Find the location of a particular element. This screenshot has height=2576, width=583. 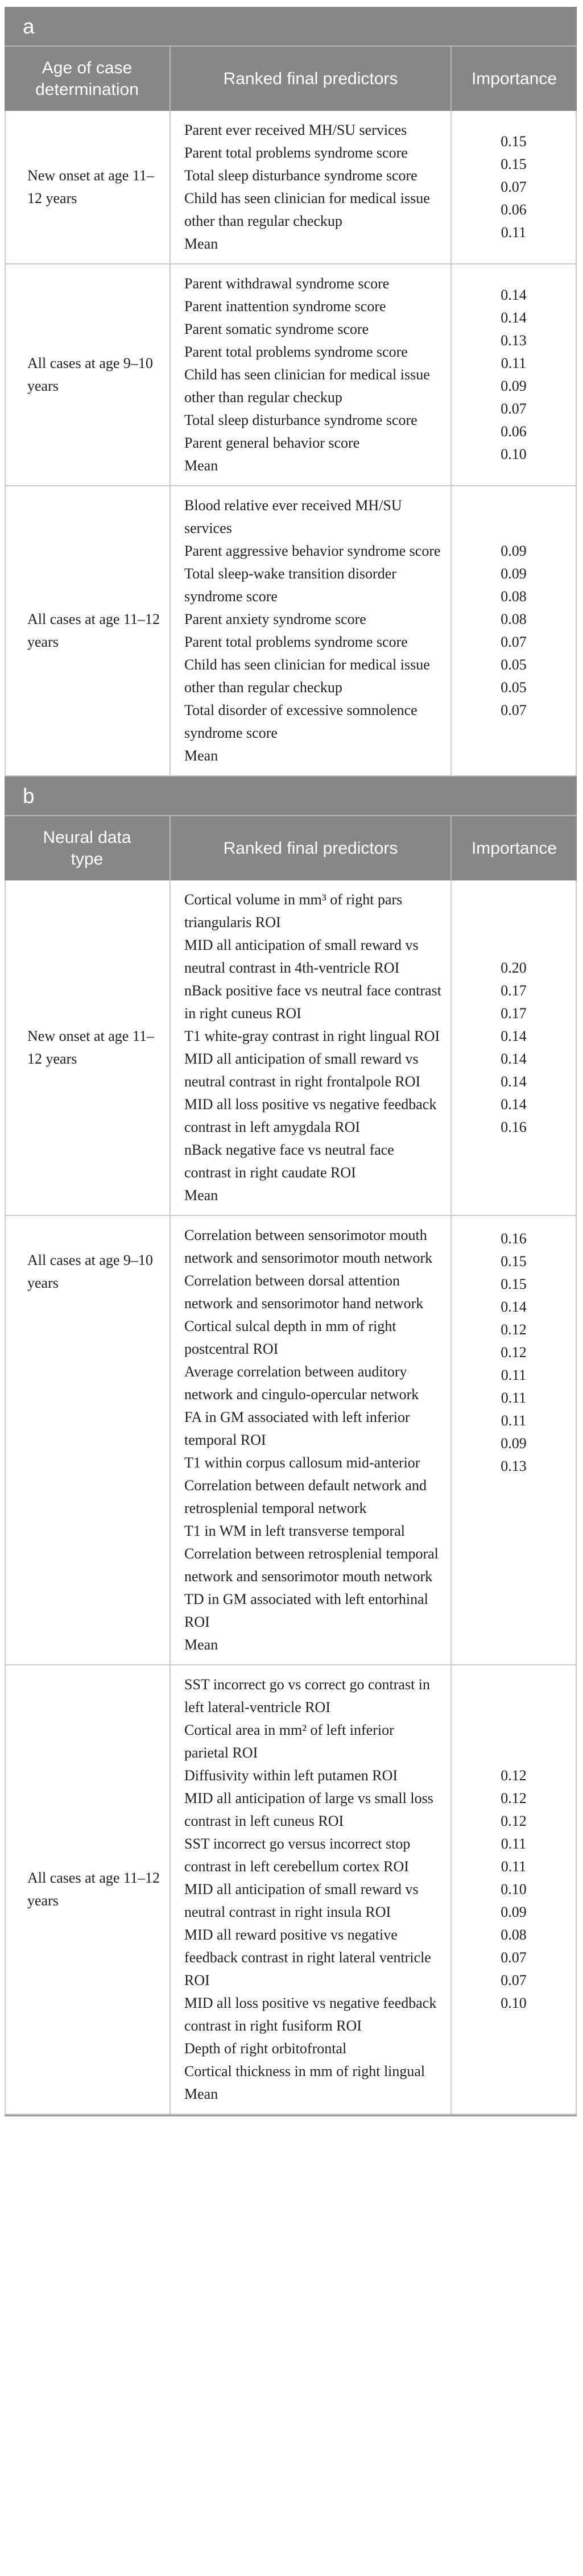

table-b-header-neural-data-type: Neural data type is located at coordinates (87, 848).